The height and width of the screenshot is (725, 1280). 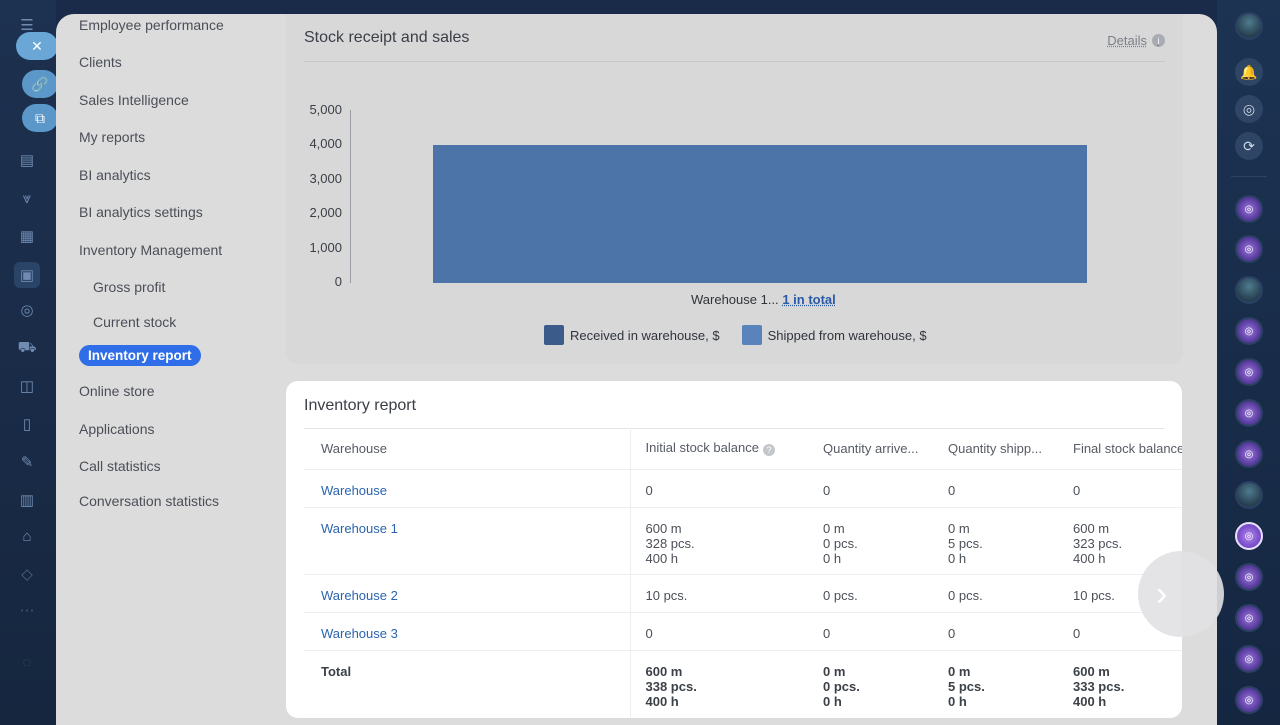 What do you see at coordinates (151, 250) in the screenshot?
I see `menu-item-inventory-management: Inventory Management` at bounding box center [151, 250].